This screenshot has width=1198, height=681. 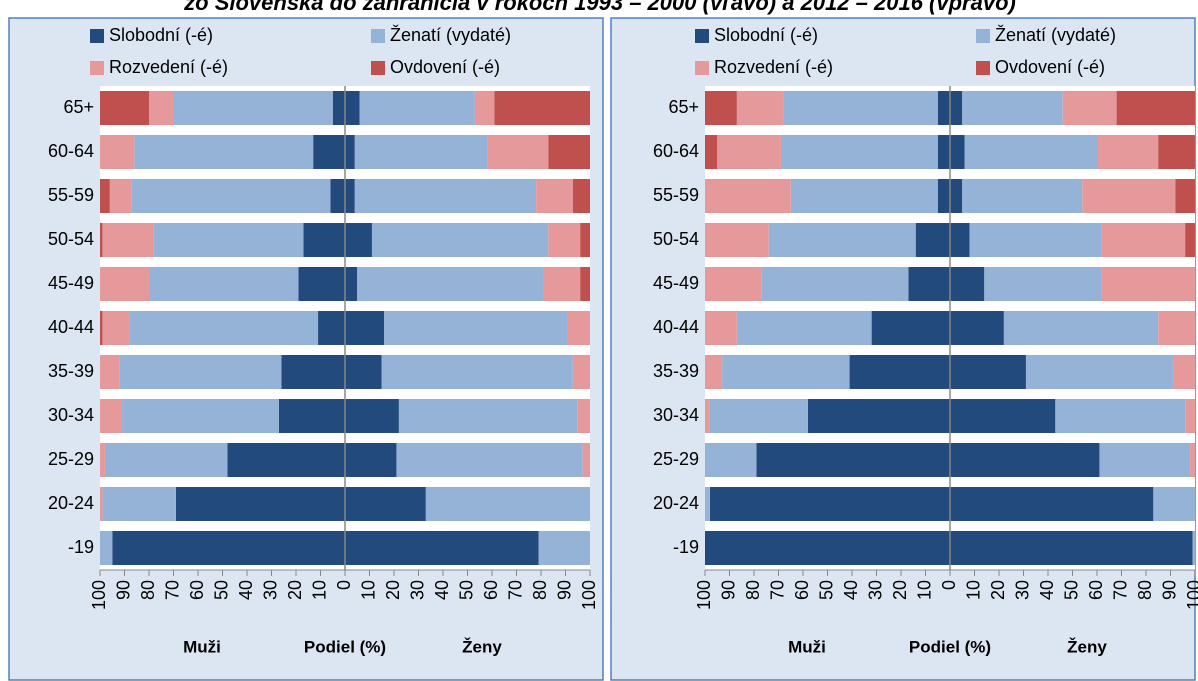 What do you see at coordinates (900, 590) in the screenshot?
I see `x-tick-label: 20` at bounding box center [900, 590].